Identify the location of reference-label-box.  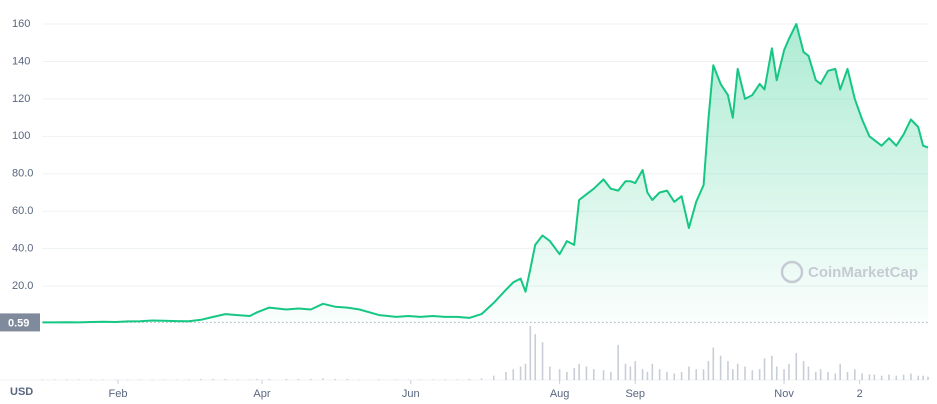
(20, 322).